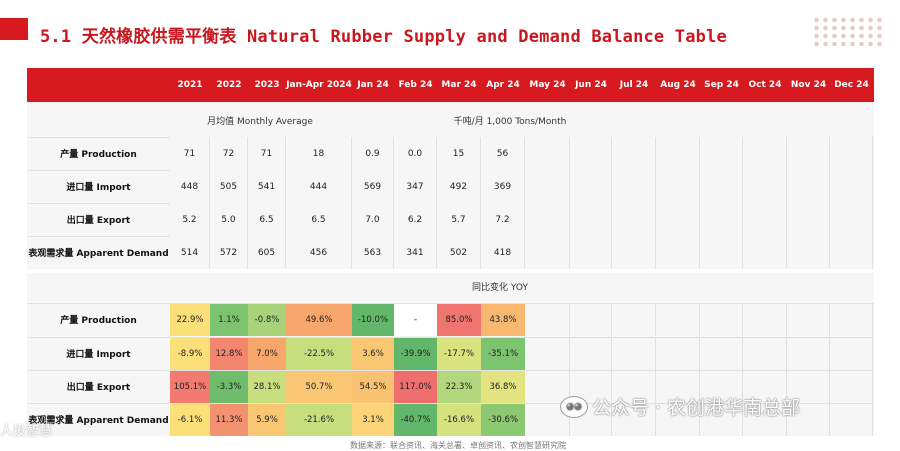  I want to click on column-header: 2023, so click(267, 85).